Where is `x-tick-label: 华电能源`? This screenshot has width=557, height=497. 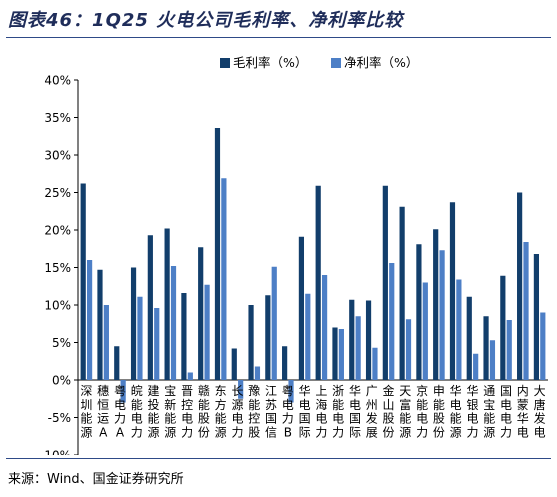 x-tick-label: 华电能源 is located at coordinates (456, 411).